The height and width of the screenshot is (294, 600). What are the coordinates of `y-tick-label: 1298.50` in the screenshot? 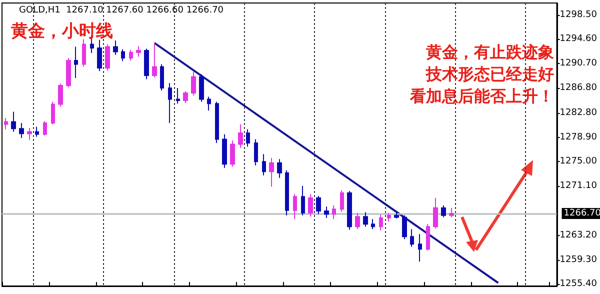 It's located at (579, 15).